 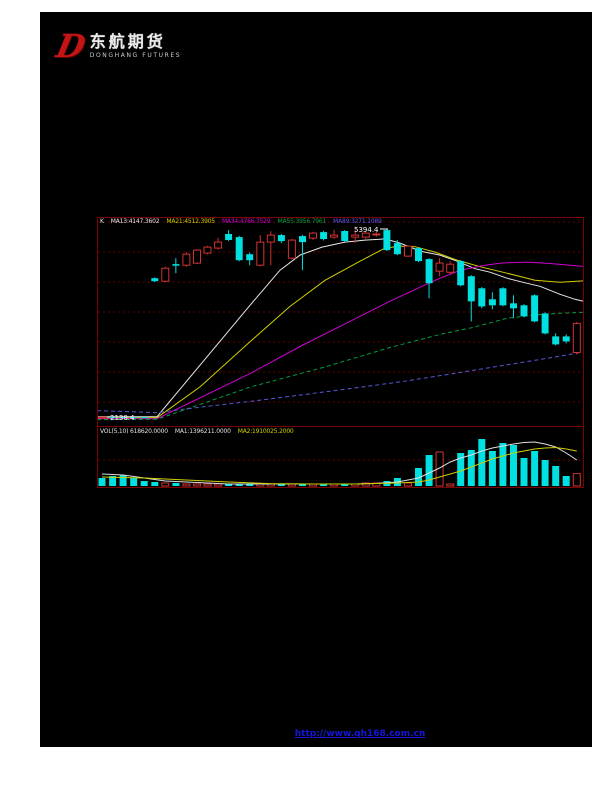 What do you see at coordinates (102, 221) in the screenshot?
I see `indicator-label: K` at bounding box center [102, 221].